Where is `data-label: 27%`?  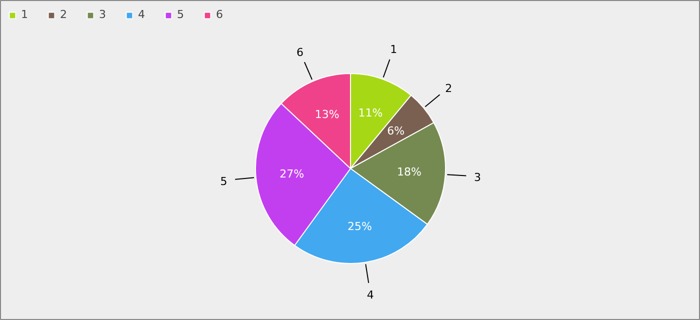 data-label: 27% is located at coordinates (292, 174).